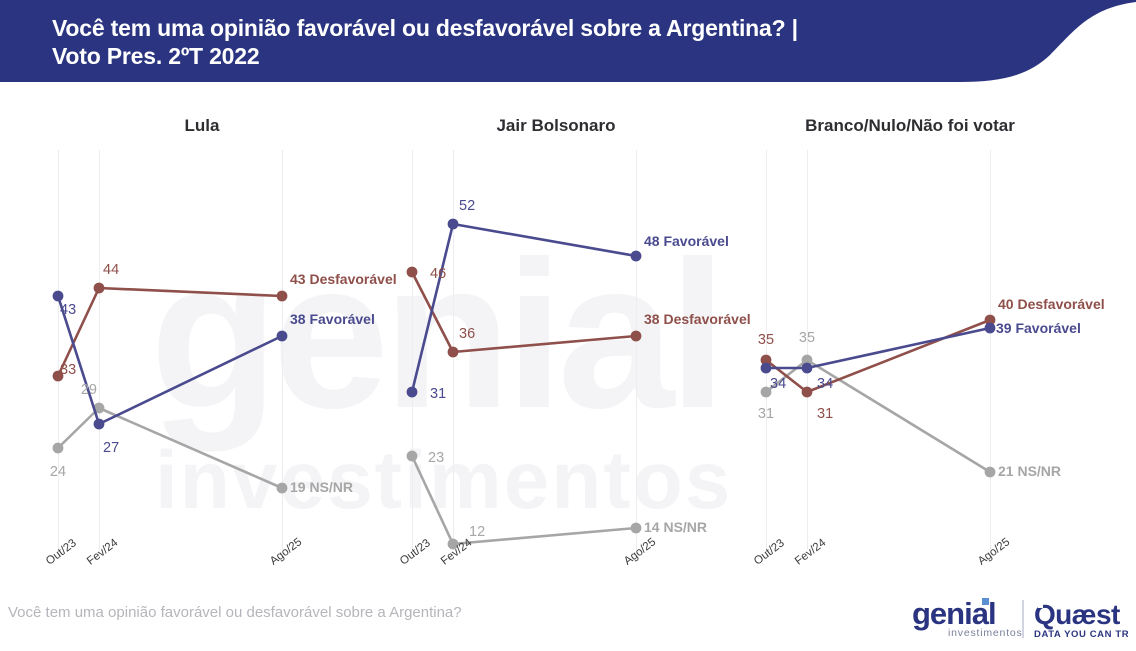  What do you see at coordinates (467, 206) in the screenshot?
I see `value-label-favoravel-Fev/24: 52` at bounding box center [467, 206].